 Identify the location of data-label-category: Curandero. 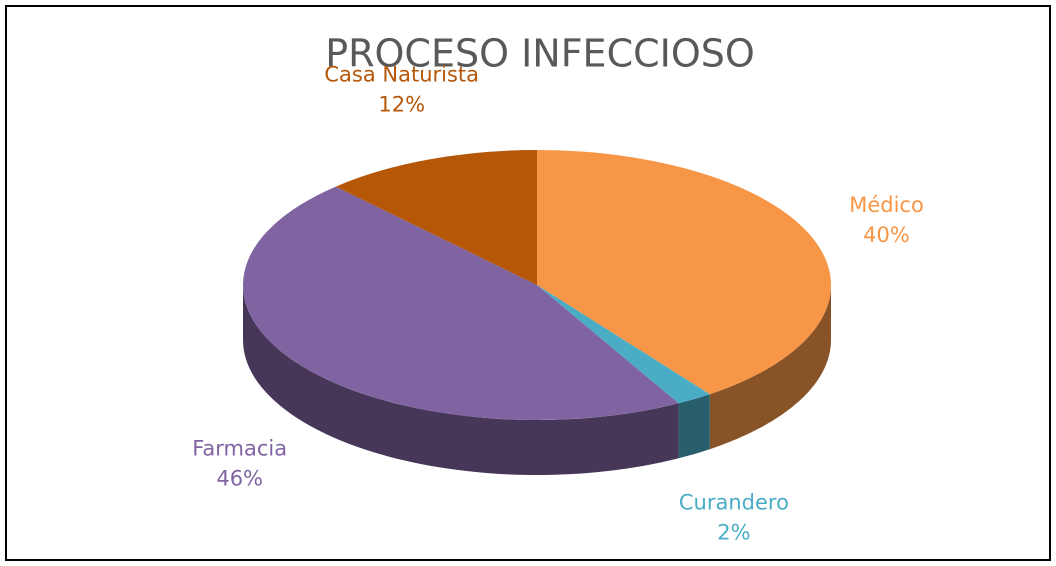
(734, 502).